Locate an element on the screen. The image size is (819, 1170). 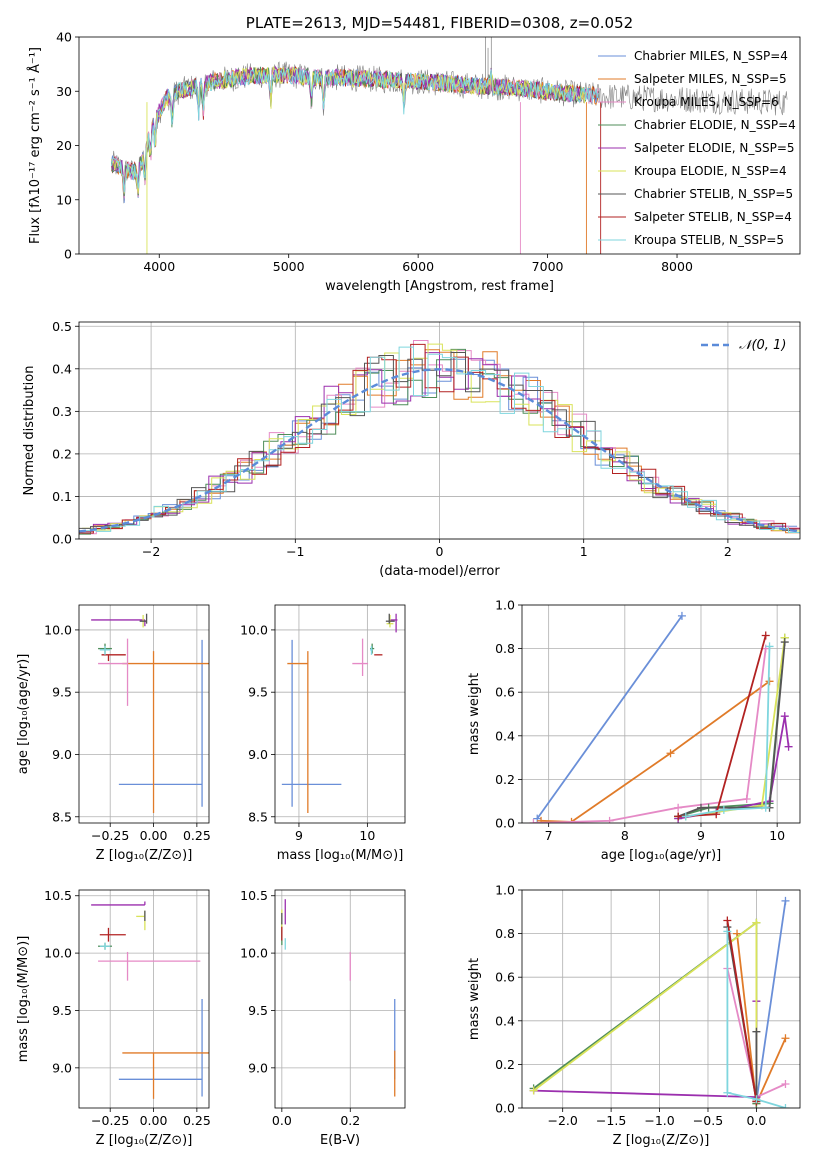
x-tick-label: 2 is located at coordinates (728, 551).